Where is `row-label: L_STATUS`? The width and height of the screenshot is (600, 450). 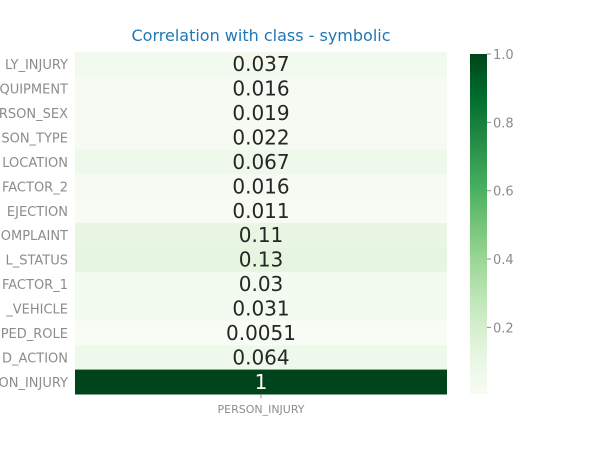
row-label: L_STATUS is located at coordinates (36, 261).